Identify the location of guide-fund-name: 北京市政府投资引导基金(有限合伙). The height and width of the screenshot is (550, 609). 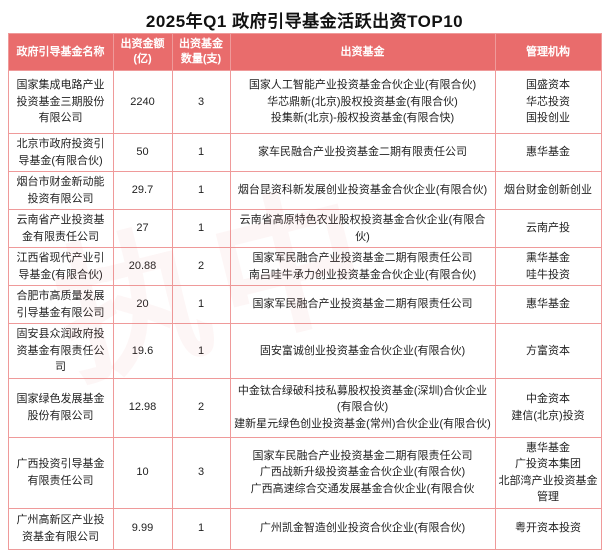
(60, 152).